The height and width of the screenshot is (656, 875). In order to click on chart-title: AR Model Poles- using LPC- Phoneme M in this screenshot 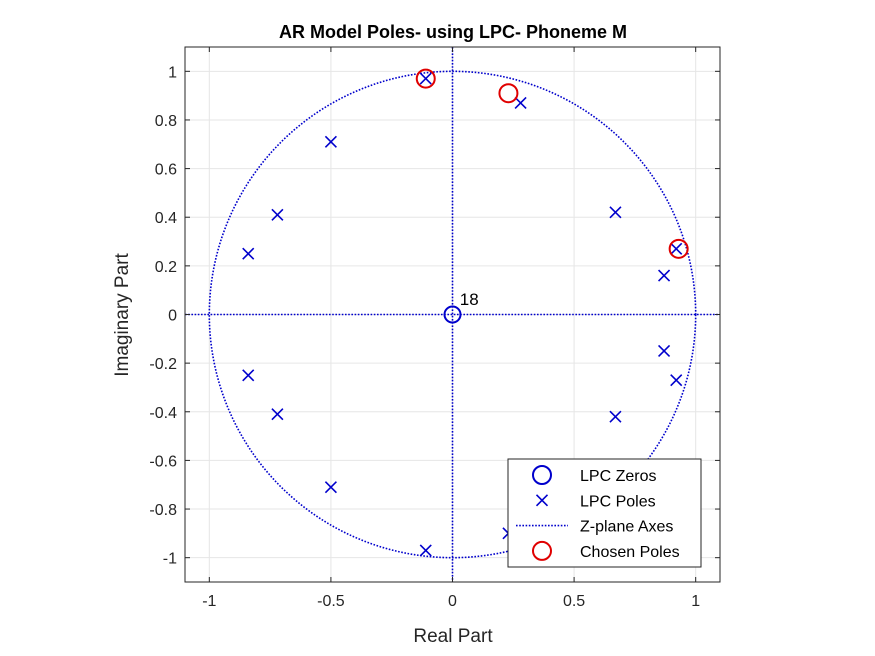, I will do `click(453, 32)`.